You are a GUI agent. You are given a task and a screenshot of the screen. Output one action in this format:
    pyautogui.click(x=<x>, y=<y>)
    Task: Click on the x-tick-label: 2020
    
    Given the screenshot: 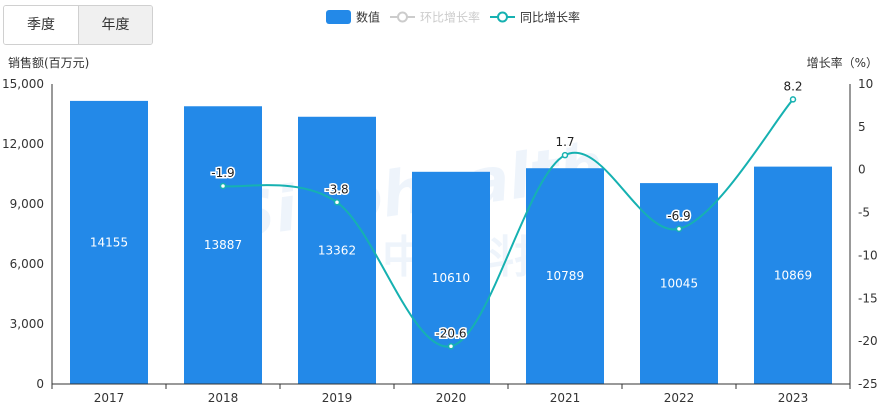 What is the action you would take?
    pyautogui.click(x=451, y=398)
    